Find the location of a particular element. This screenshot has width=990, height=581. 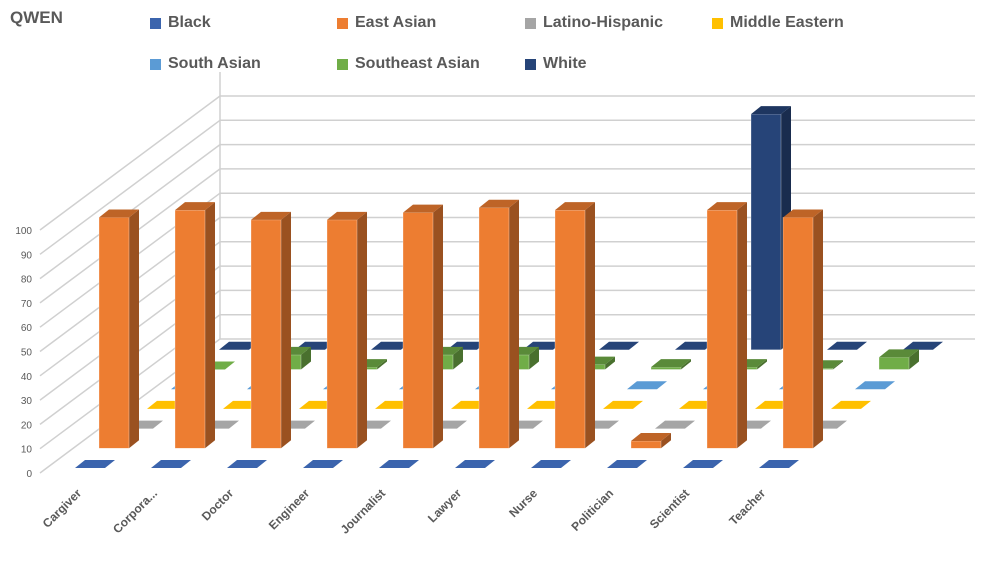

x-tick-label: Engineer is located at coordinates (289, 509).